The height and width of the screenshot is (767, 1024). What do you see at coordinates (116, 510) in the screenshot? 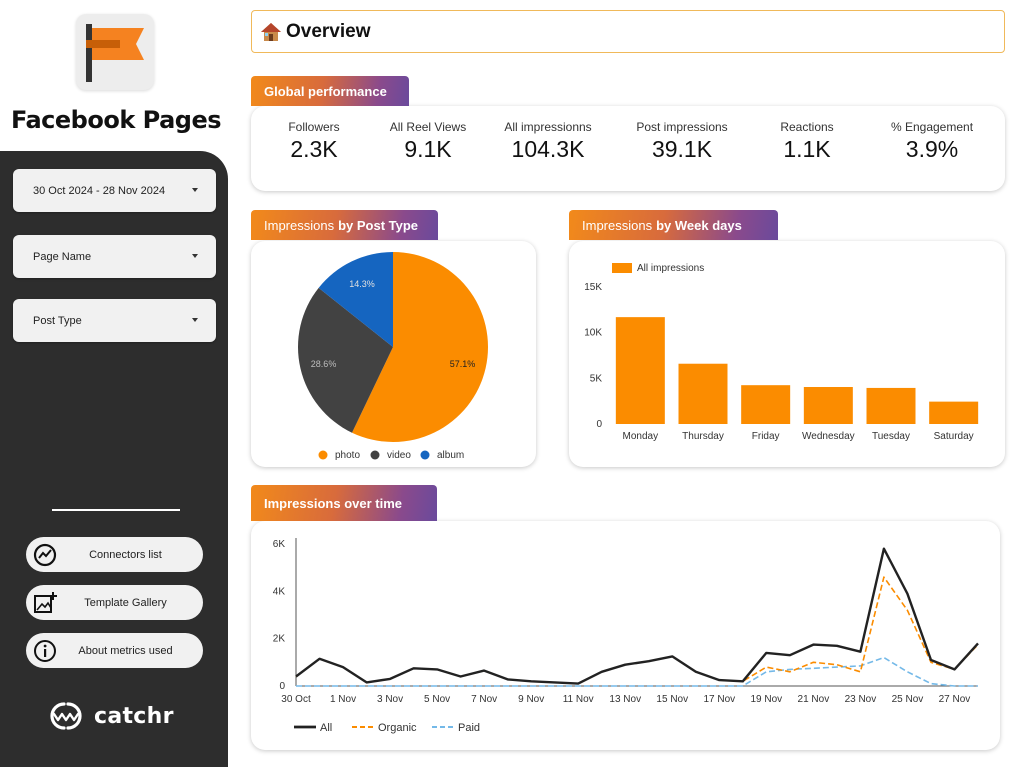
I see `sidebar-divider` at bounding box center [116, 510].